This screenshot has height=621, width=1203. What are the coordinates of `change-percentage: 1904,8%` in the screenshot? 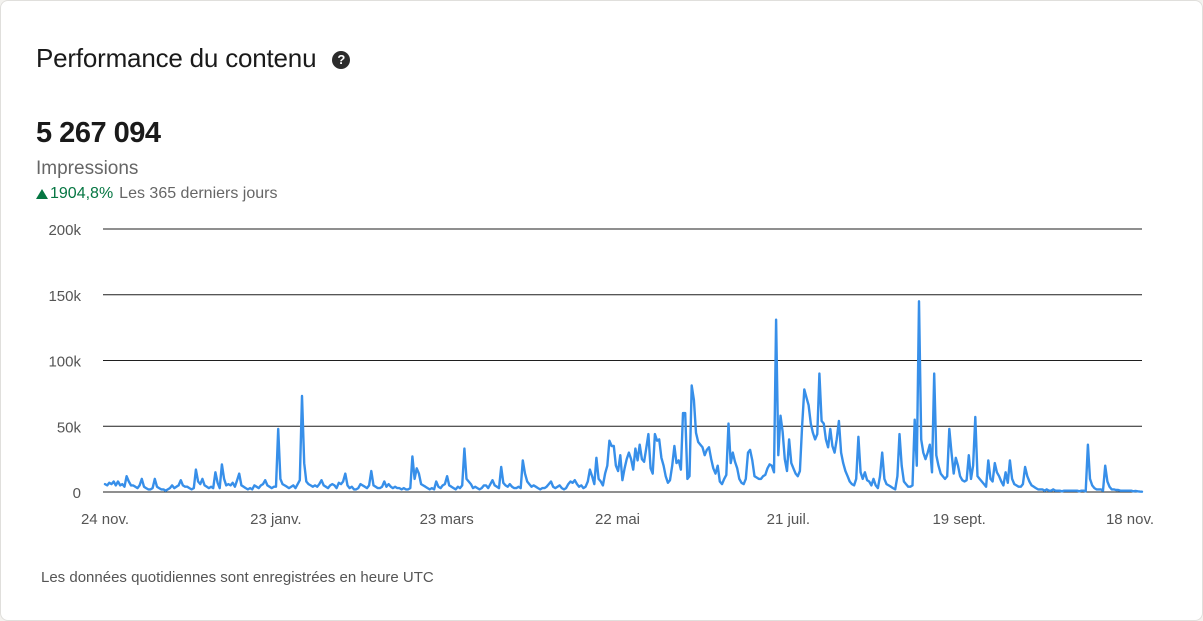 It's located at (82, 193).